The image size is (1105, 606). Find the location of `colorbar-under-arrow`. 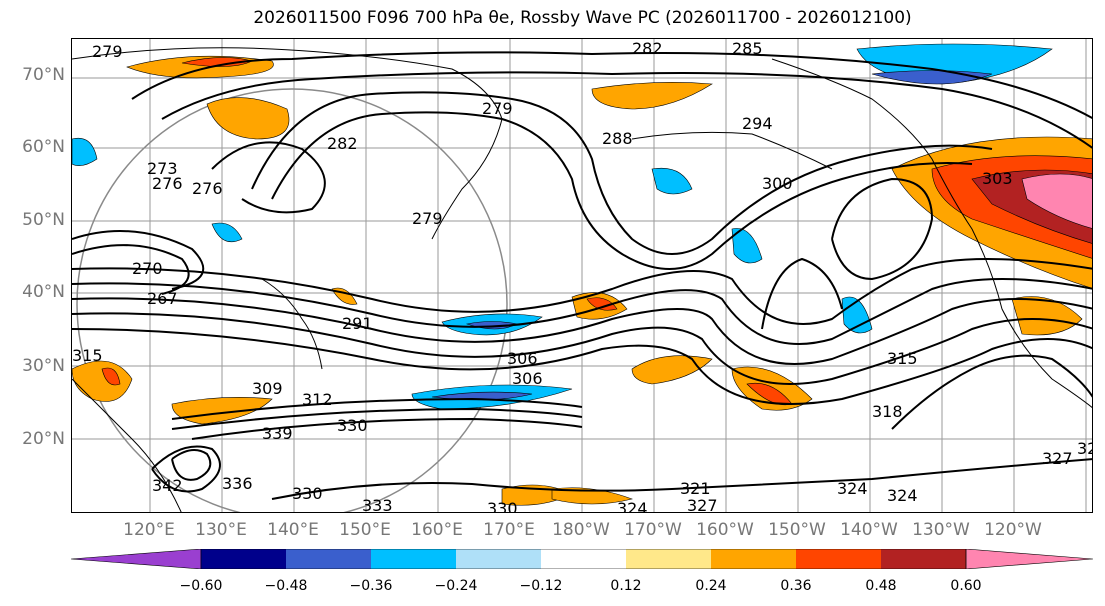

colorbar-under-arrow is located at coordinates (136, 559).